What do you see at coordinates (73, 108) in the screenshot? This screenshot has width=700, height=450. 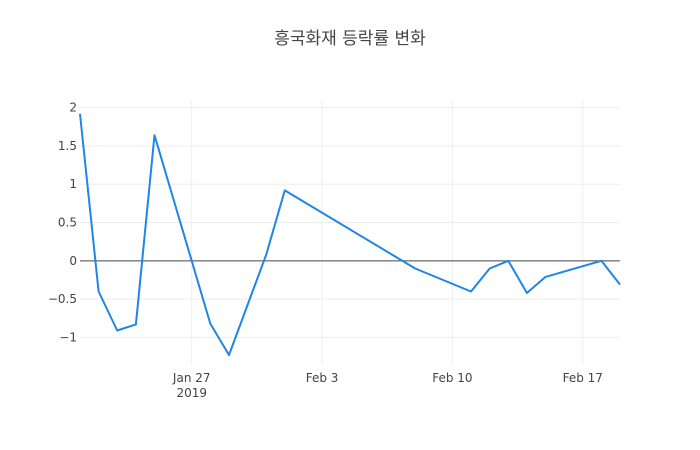 I see `y-tick-label: 2` at bounding box center [73, 108].